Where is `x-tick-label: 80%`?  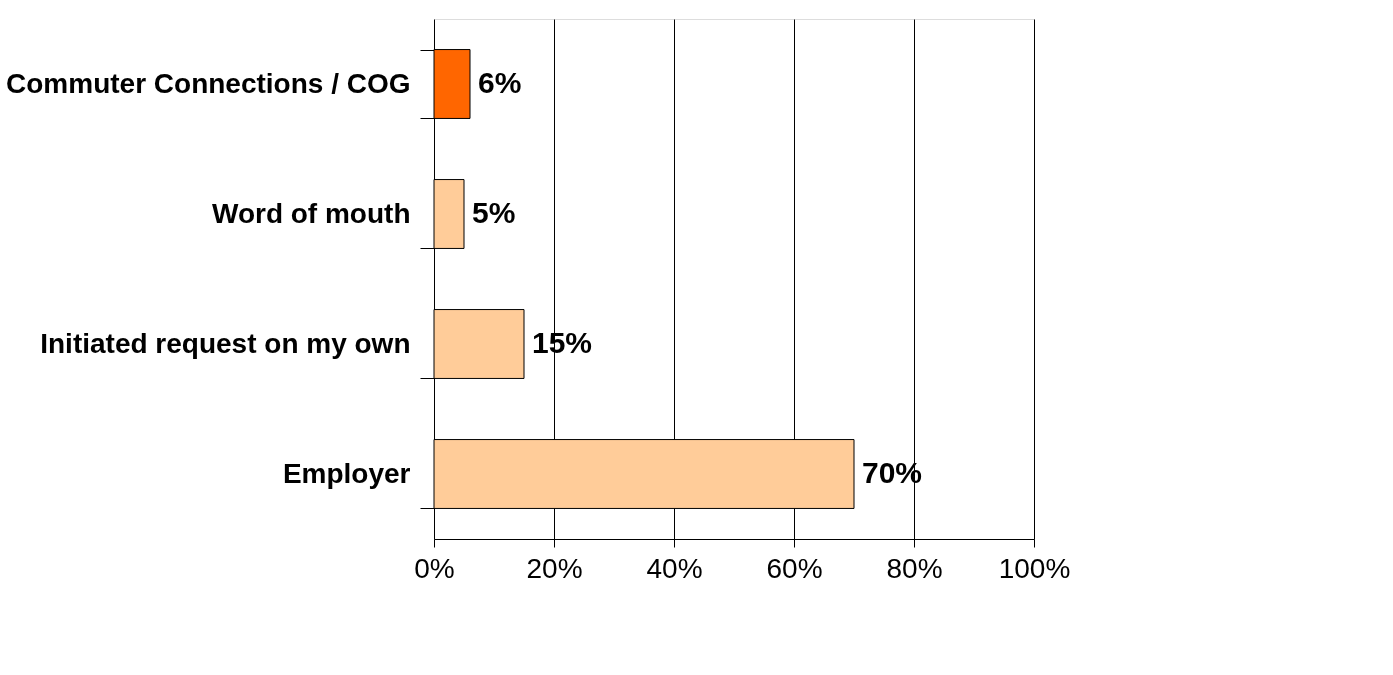 x-tick-label: 80% is located at coordinates (914, 568).